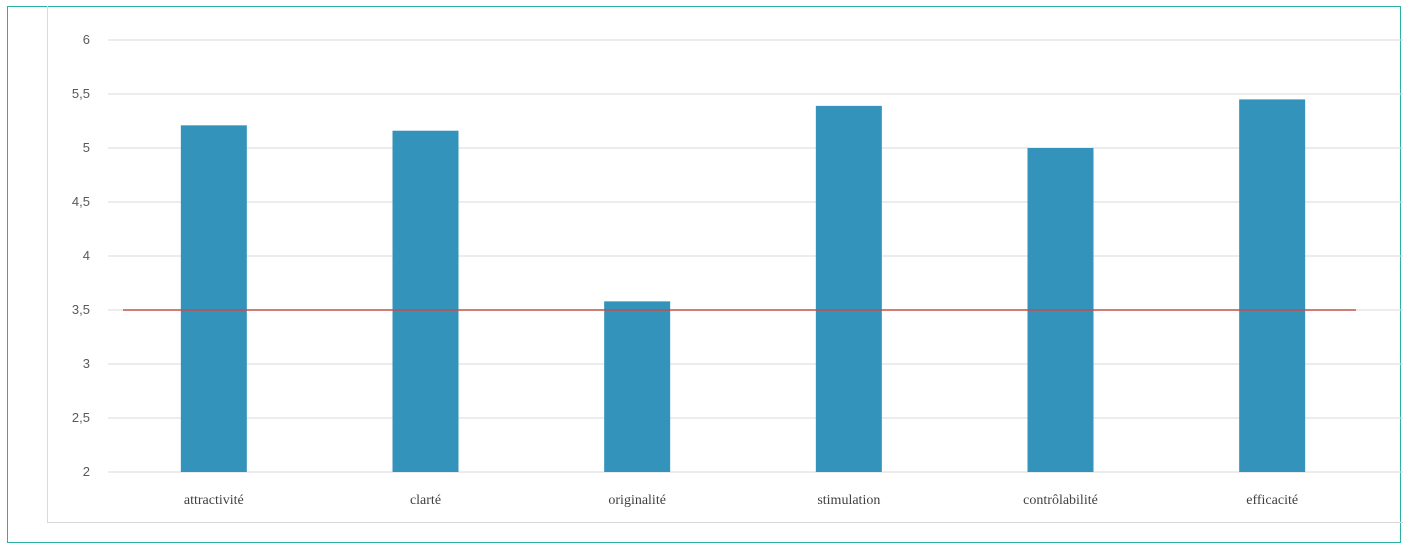 The width and height of the screenshot is (1403, 545). What do you see at coordinates (81, 309) in the screenshot?
I see `y-tick-label: 3,5` at bounding box center [81, 309].